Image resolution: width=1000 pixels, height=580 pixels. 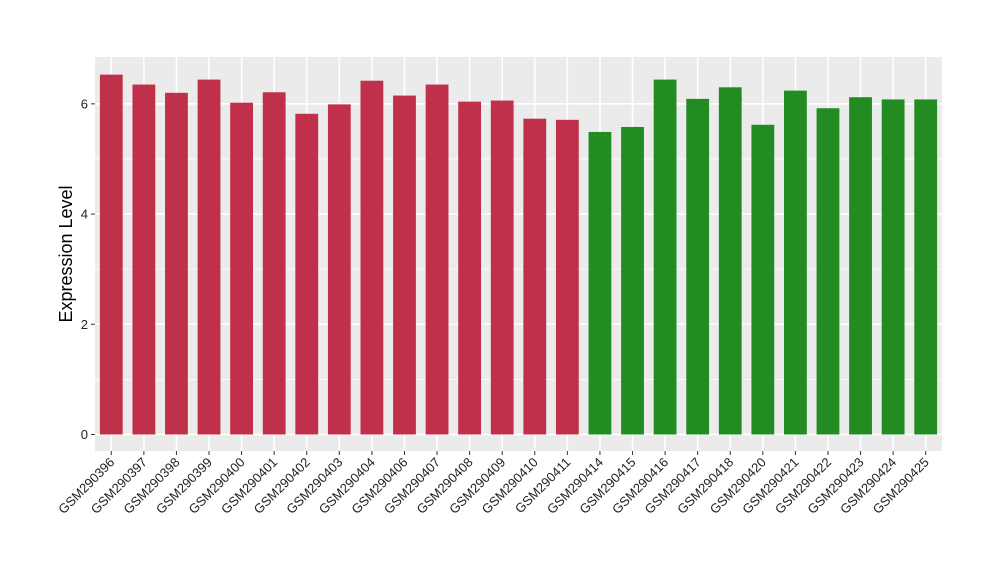 What do you see at coordinates (111, 254) in the screenshot?
I see `bar-gsm290396` at bounding box center [111, 254].